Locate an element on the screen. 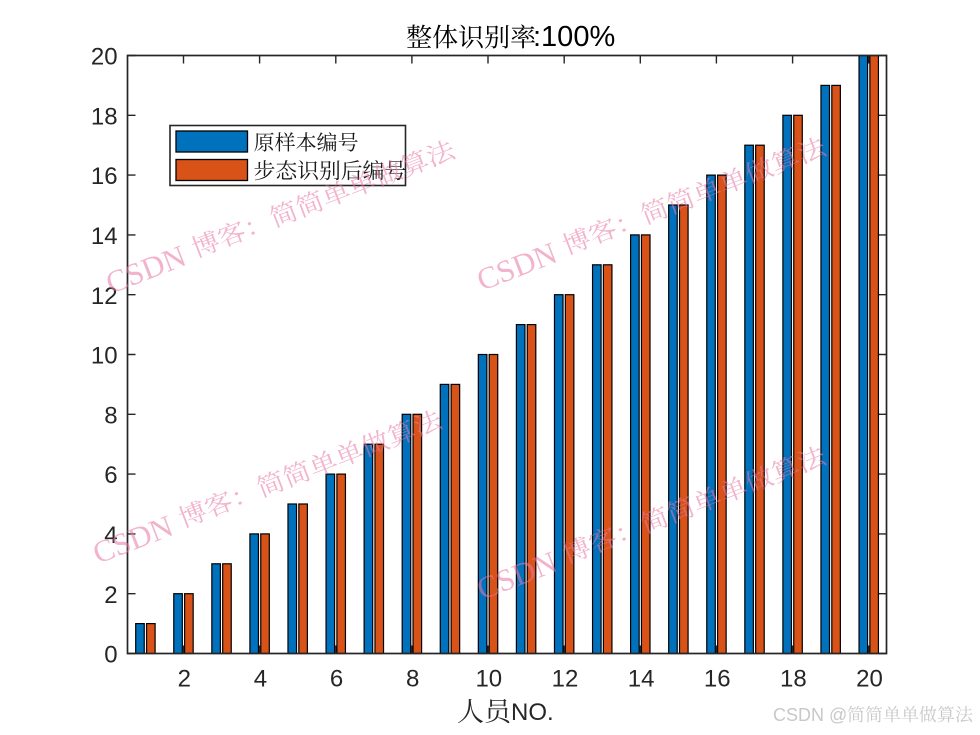  svg-text: 4 is located at coordinates (260, 679).